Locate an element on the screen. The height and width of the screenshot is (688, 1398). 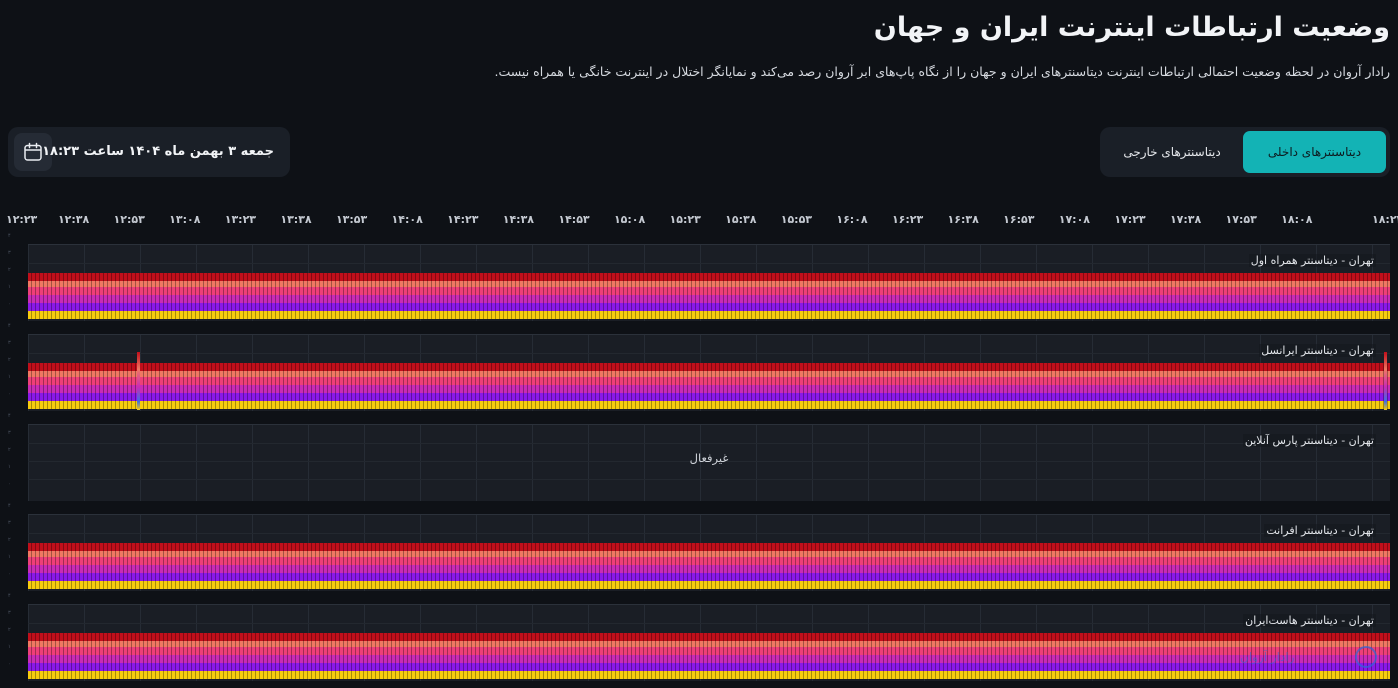
time-axis-tick: ۱۶:۲۳ is located at coordinates (907, 219).